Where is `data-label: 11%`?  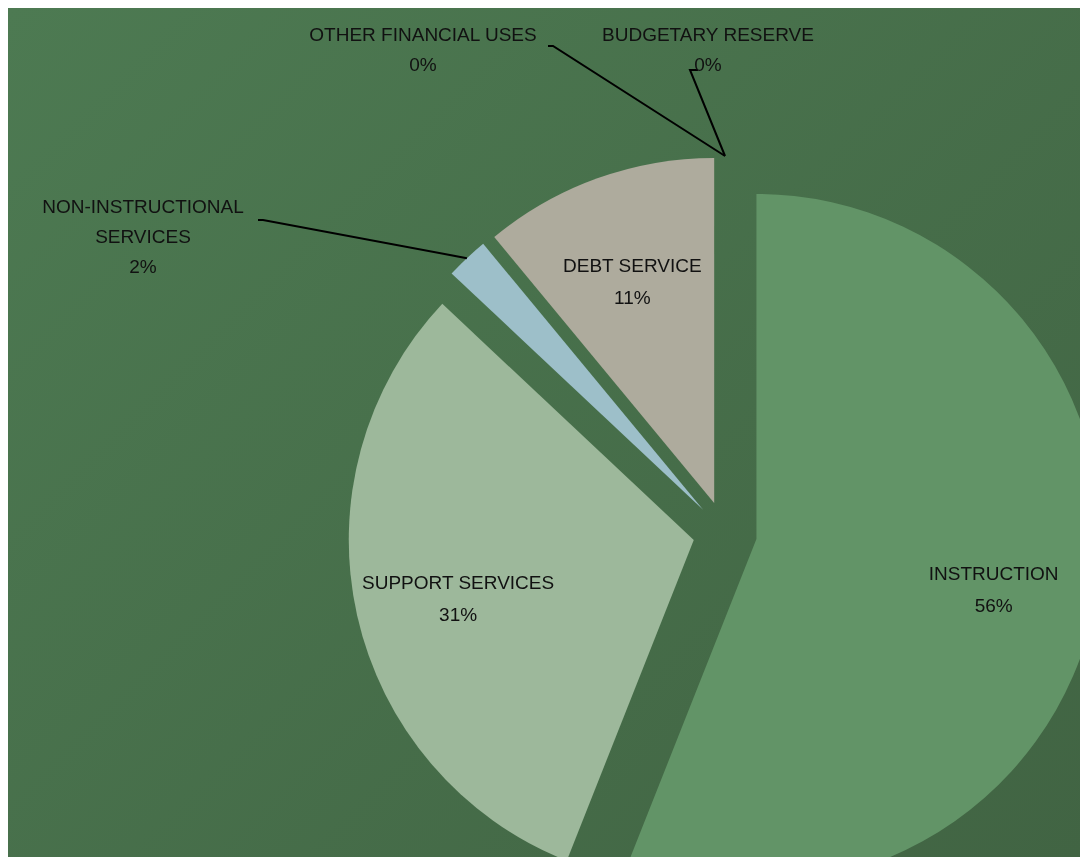
data-label: 11% is located at coordinates (632, 297).